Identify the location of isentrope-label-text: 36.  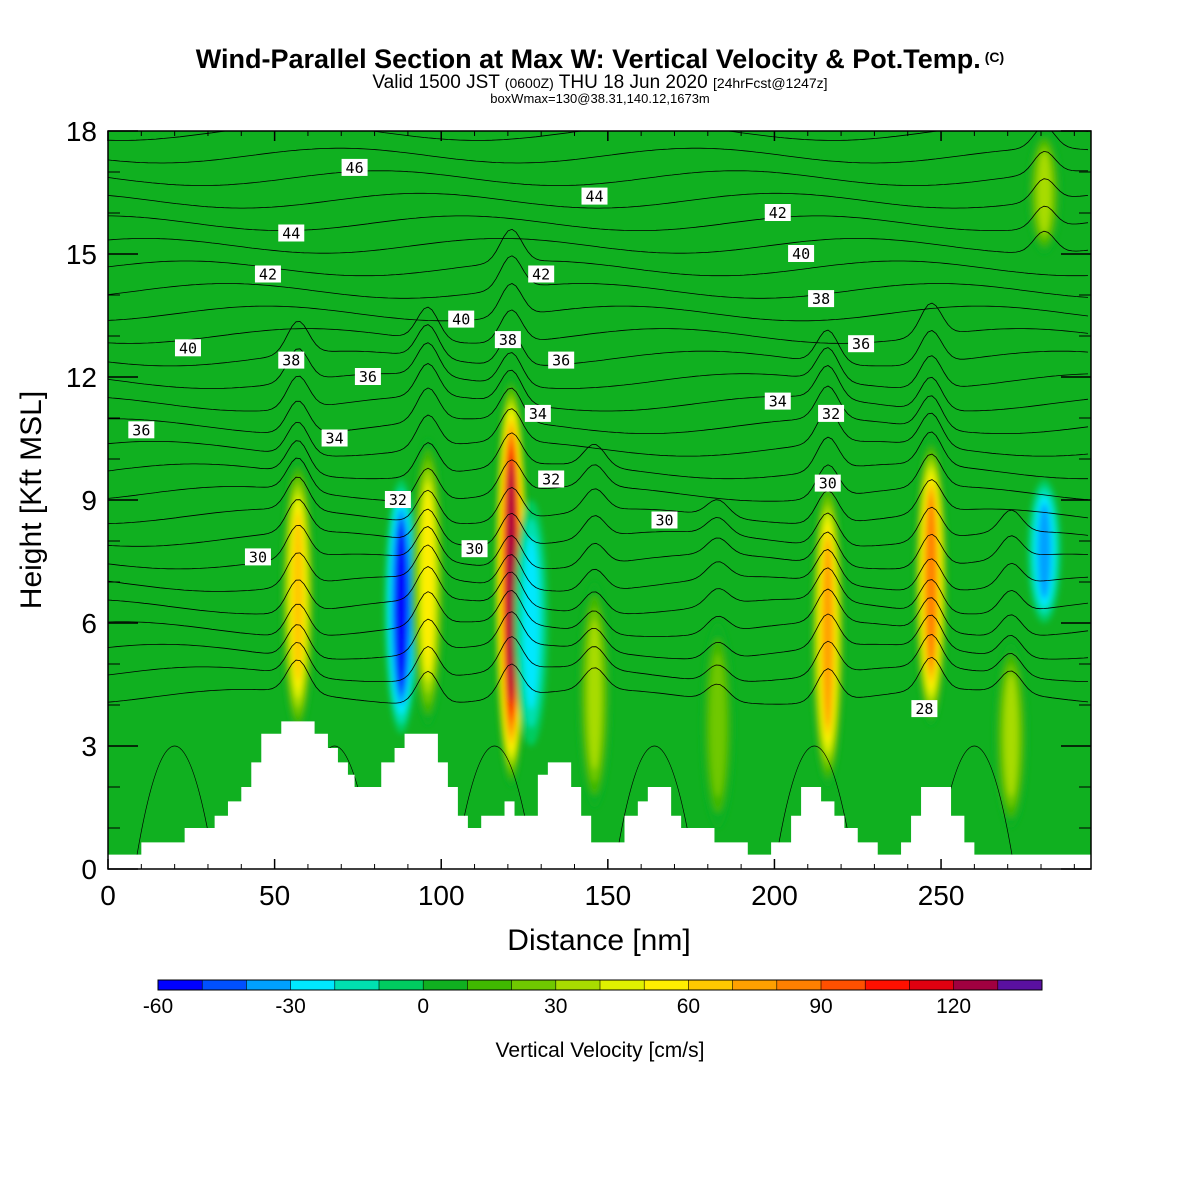
(561, 361).